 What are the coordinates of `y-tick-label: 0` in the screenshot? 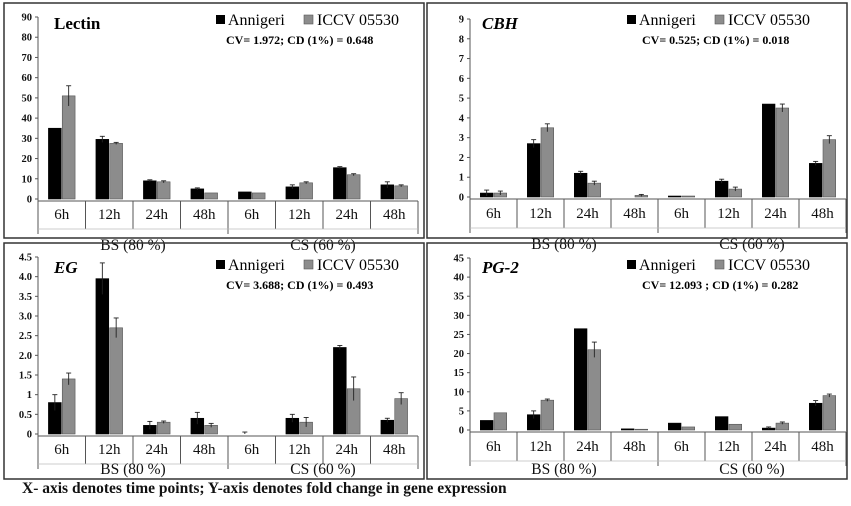 It's located at (29, 200).